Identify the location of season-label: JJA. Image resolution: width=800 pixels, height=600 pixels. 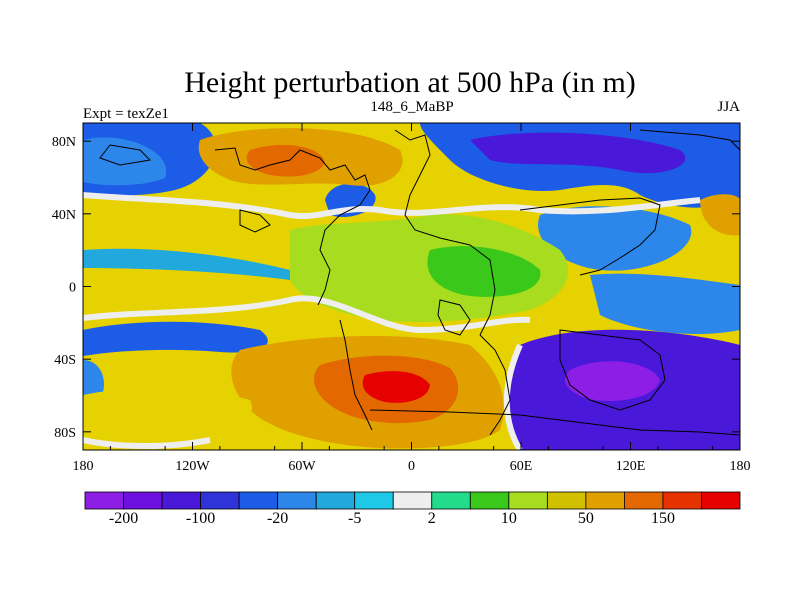
(728, 107).